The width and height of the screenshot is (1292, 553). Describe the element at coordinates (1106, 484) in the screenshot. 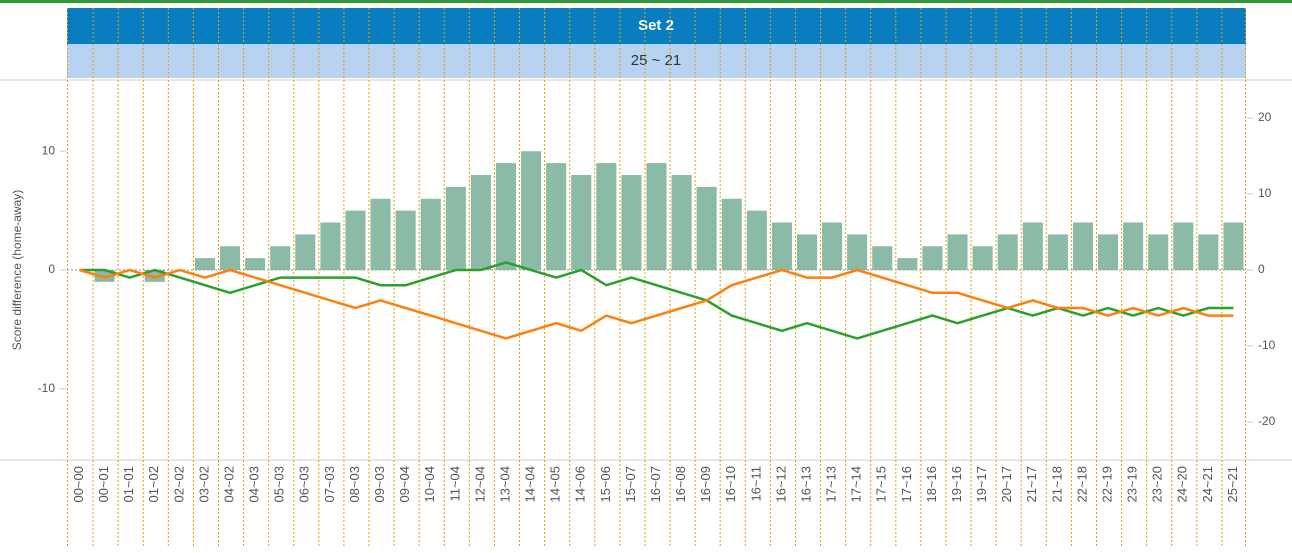

I see `x-tick-label: 22~19` at that location.